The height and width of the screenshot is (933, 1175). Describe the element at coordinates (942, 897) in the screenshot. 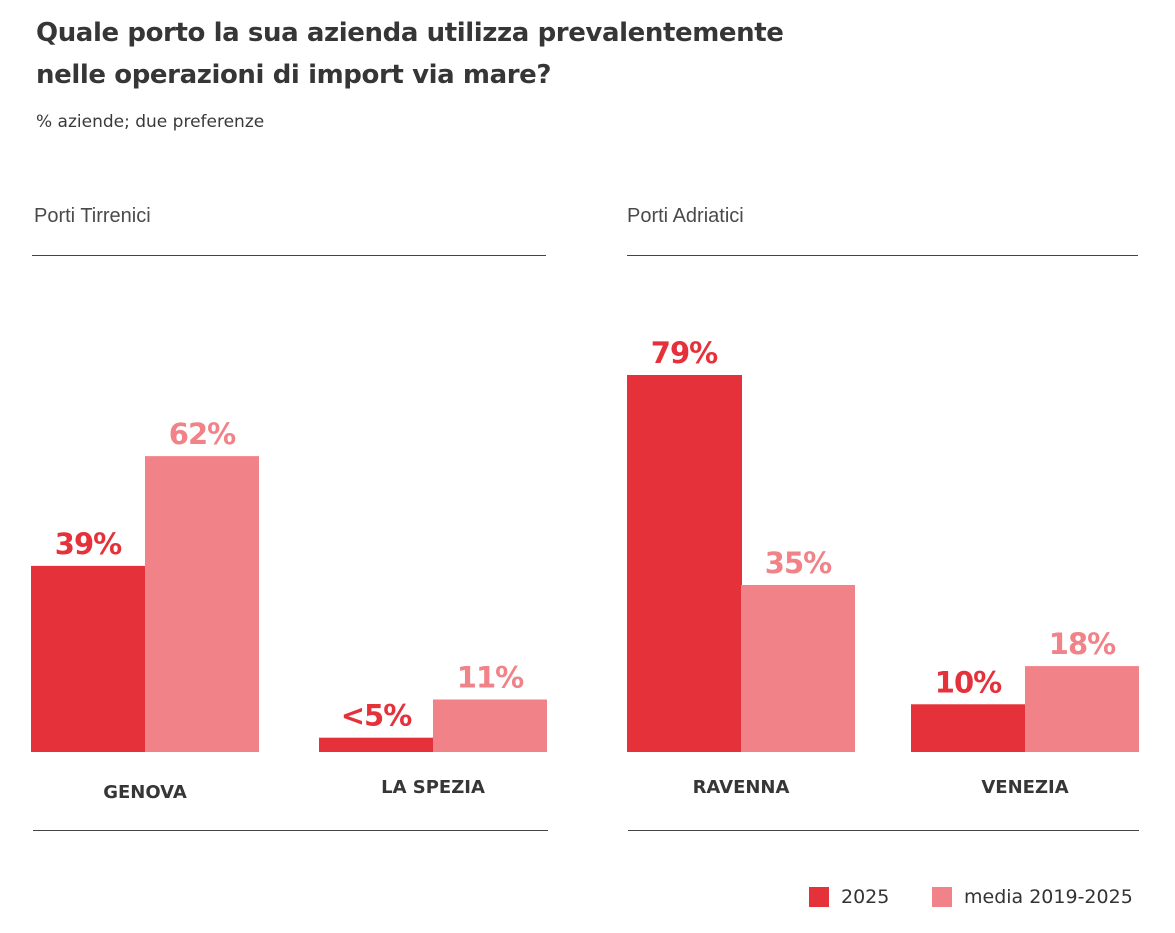

I see `legend-swatch-media` at that location.